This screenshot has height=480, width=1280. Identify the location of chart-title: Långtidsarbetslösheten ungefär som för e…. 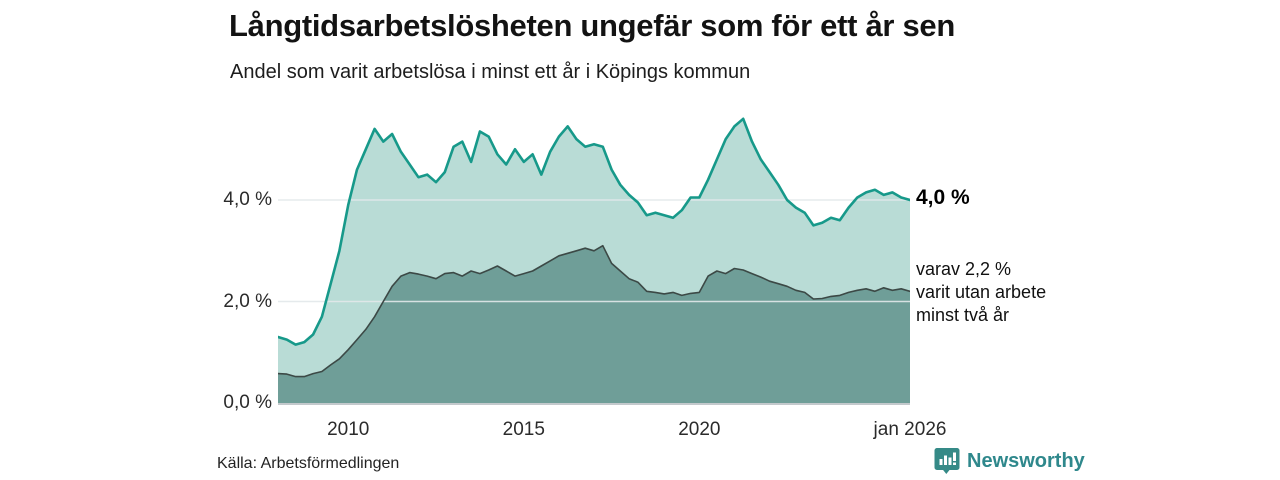
(592, 25).